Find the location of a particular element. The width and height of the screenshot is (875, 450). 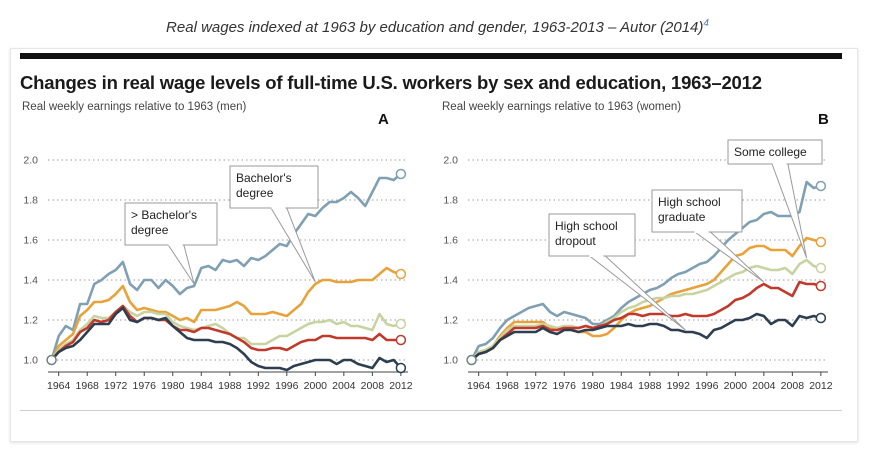

panel-a-letter: A is located at coordinates (383, 119).